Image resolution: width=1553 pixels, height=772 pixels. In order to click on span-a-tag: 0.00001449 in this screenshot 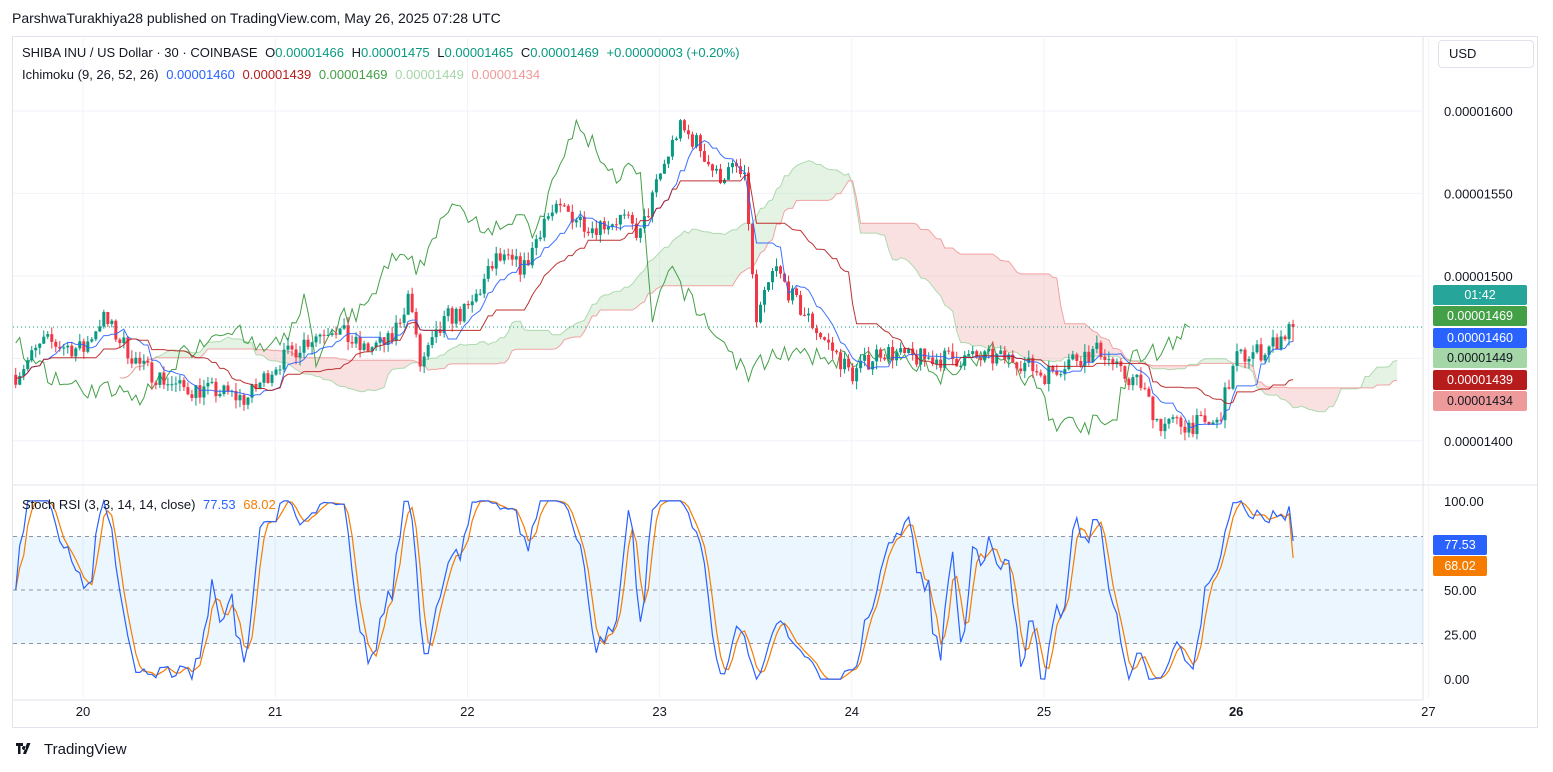, I will do `click(1480, 358)`.